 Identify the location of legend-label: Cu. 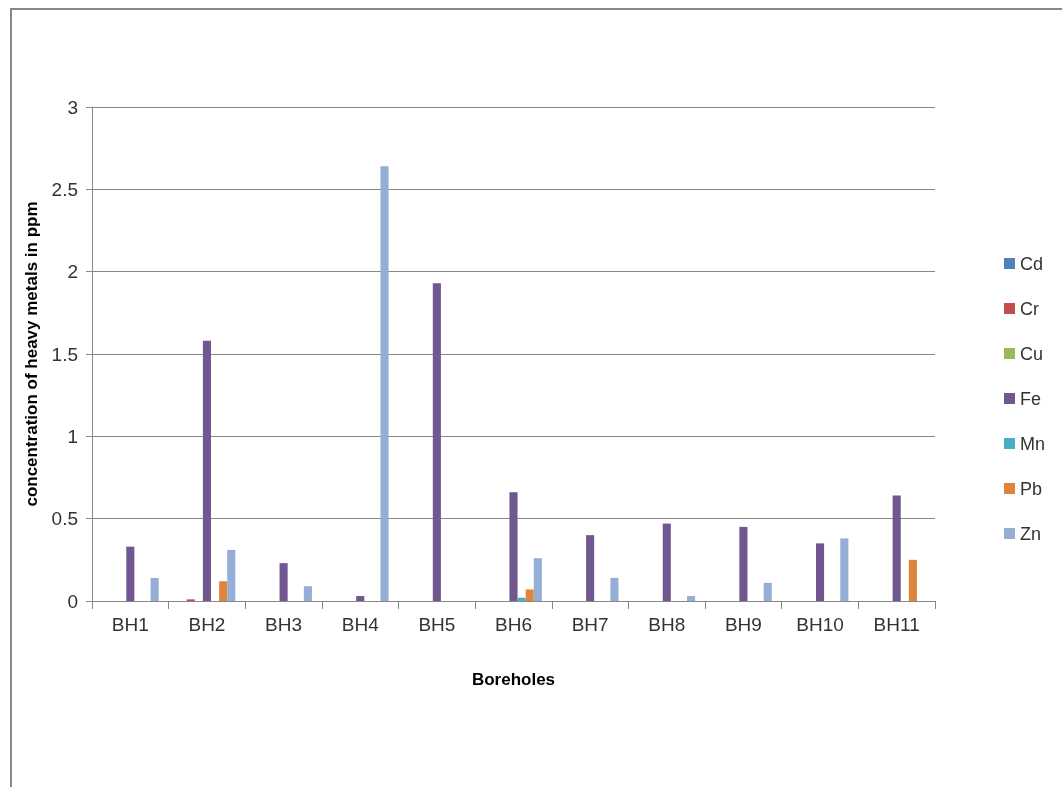
(1032, 353).